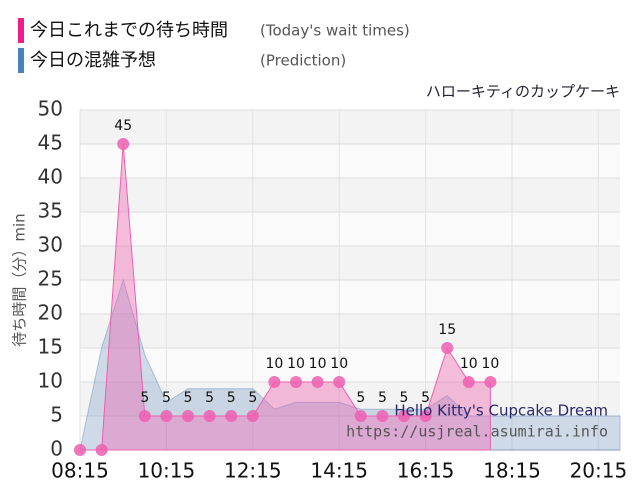 This screenshot has width=640, height=504. I want to click on y-tick-label: 50, so click(50, 109).